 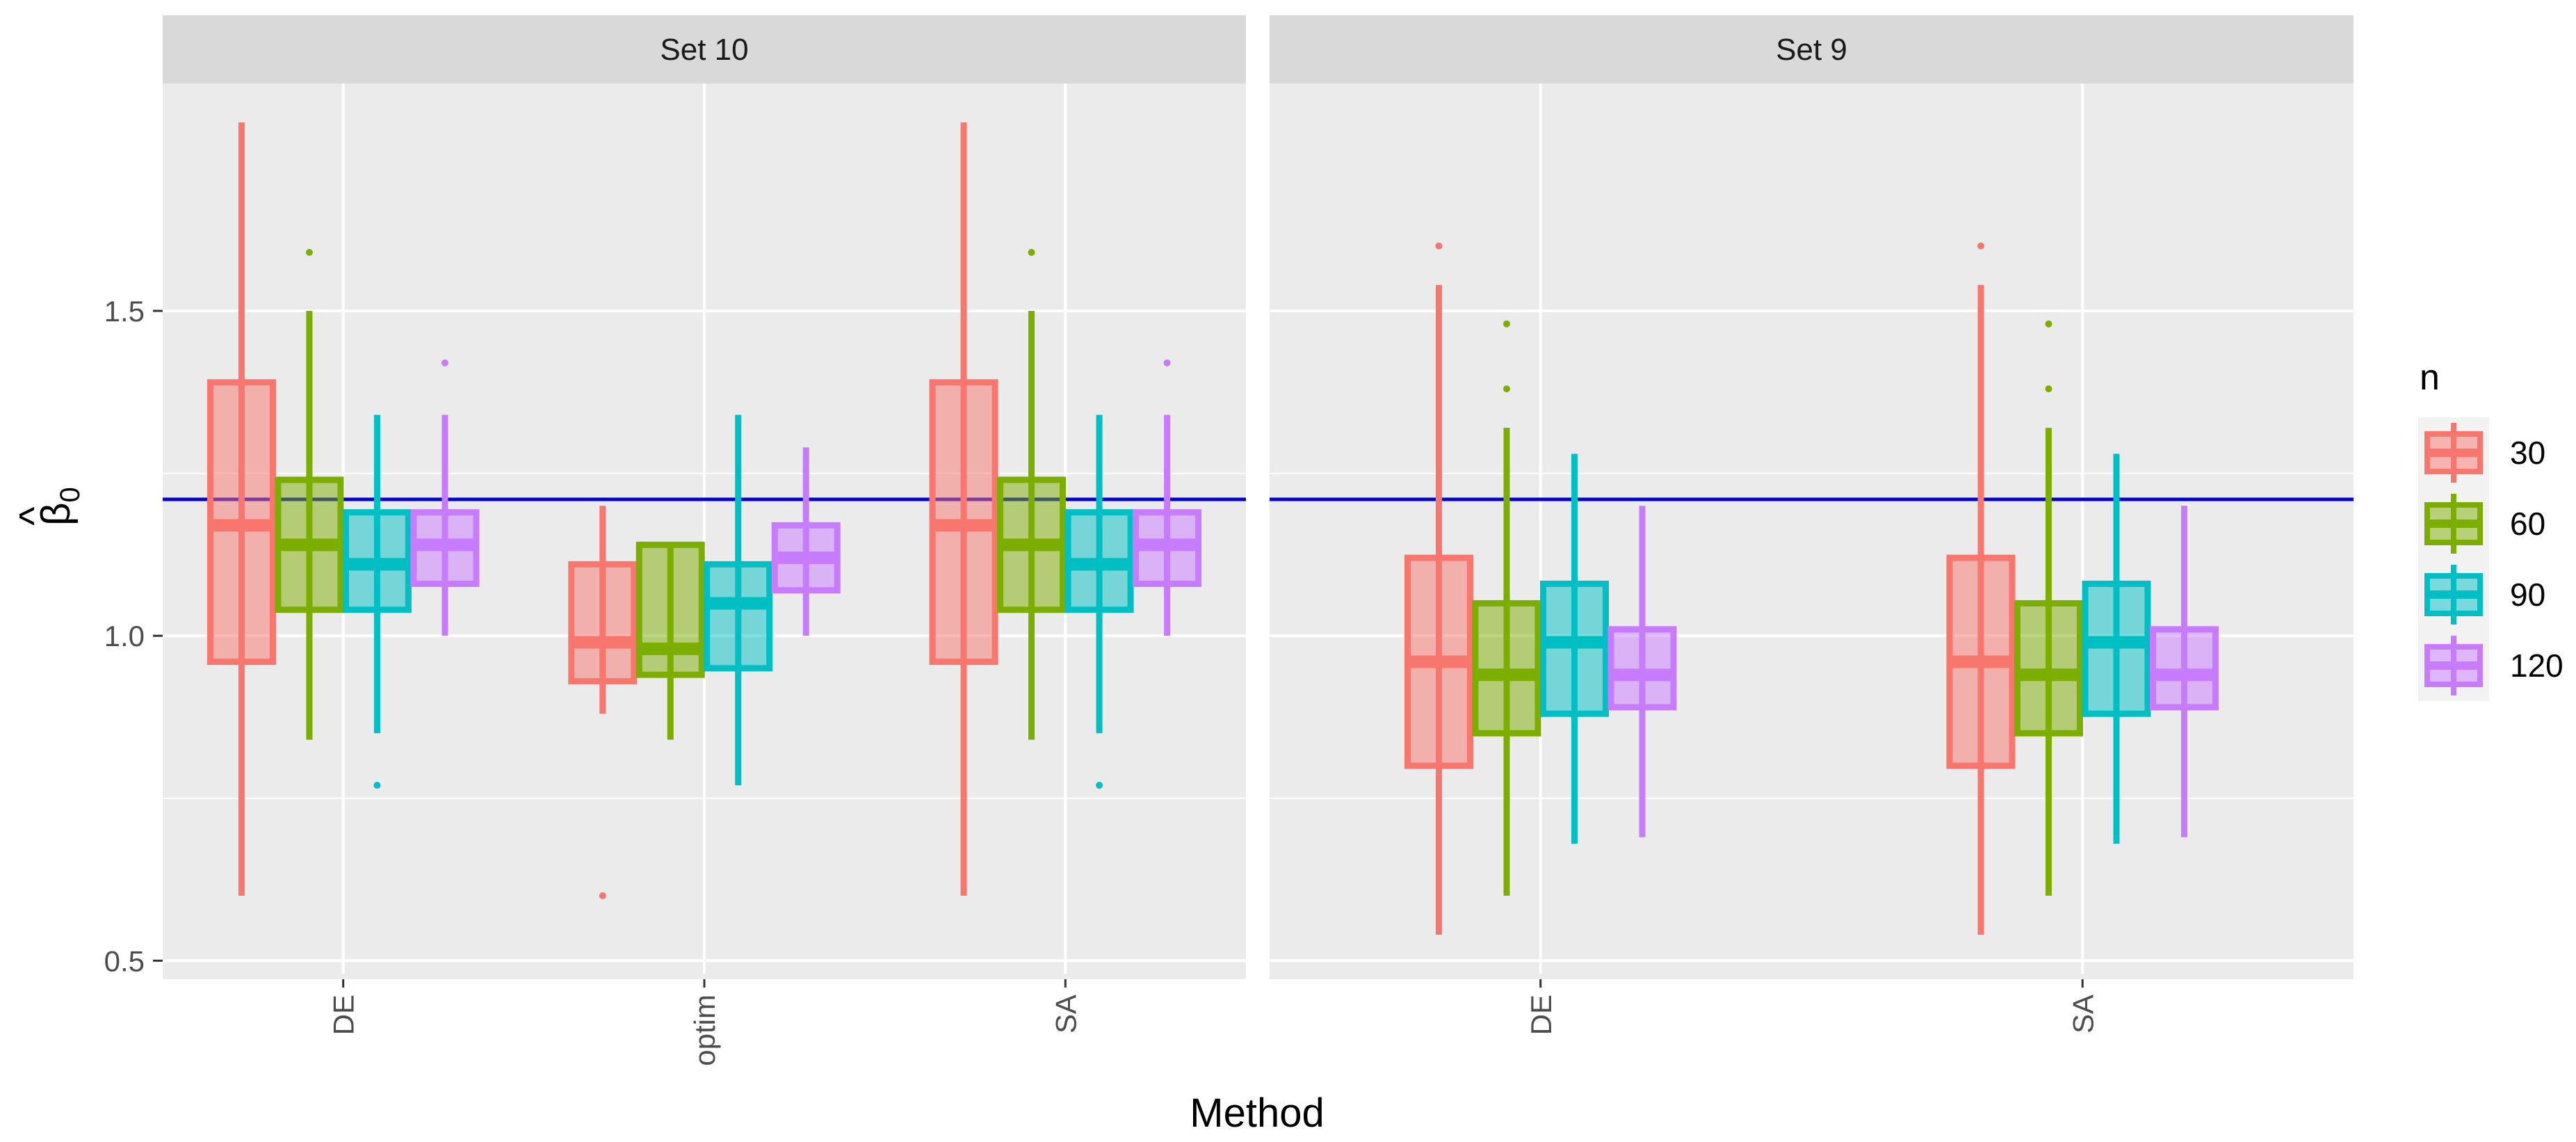 I want to click on legend-label: 60, so click(x=2527, y=524).